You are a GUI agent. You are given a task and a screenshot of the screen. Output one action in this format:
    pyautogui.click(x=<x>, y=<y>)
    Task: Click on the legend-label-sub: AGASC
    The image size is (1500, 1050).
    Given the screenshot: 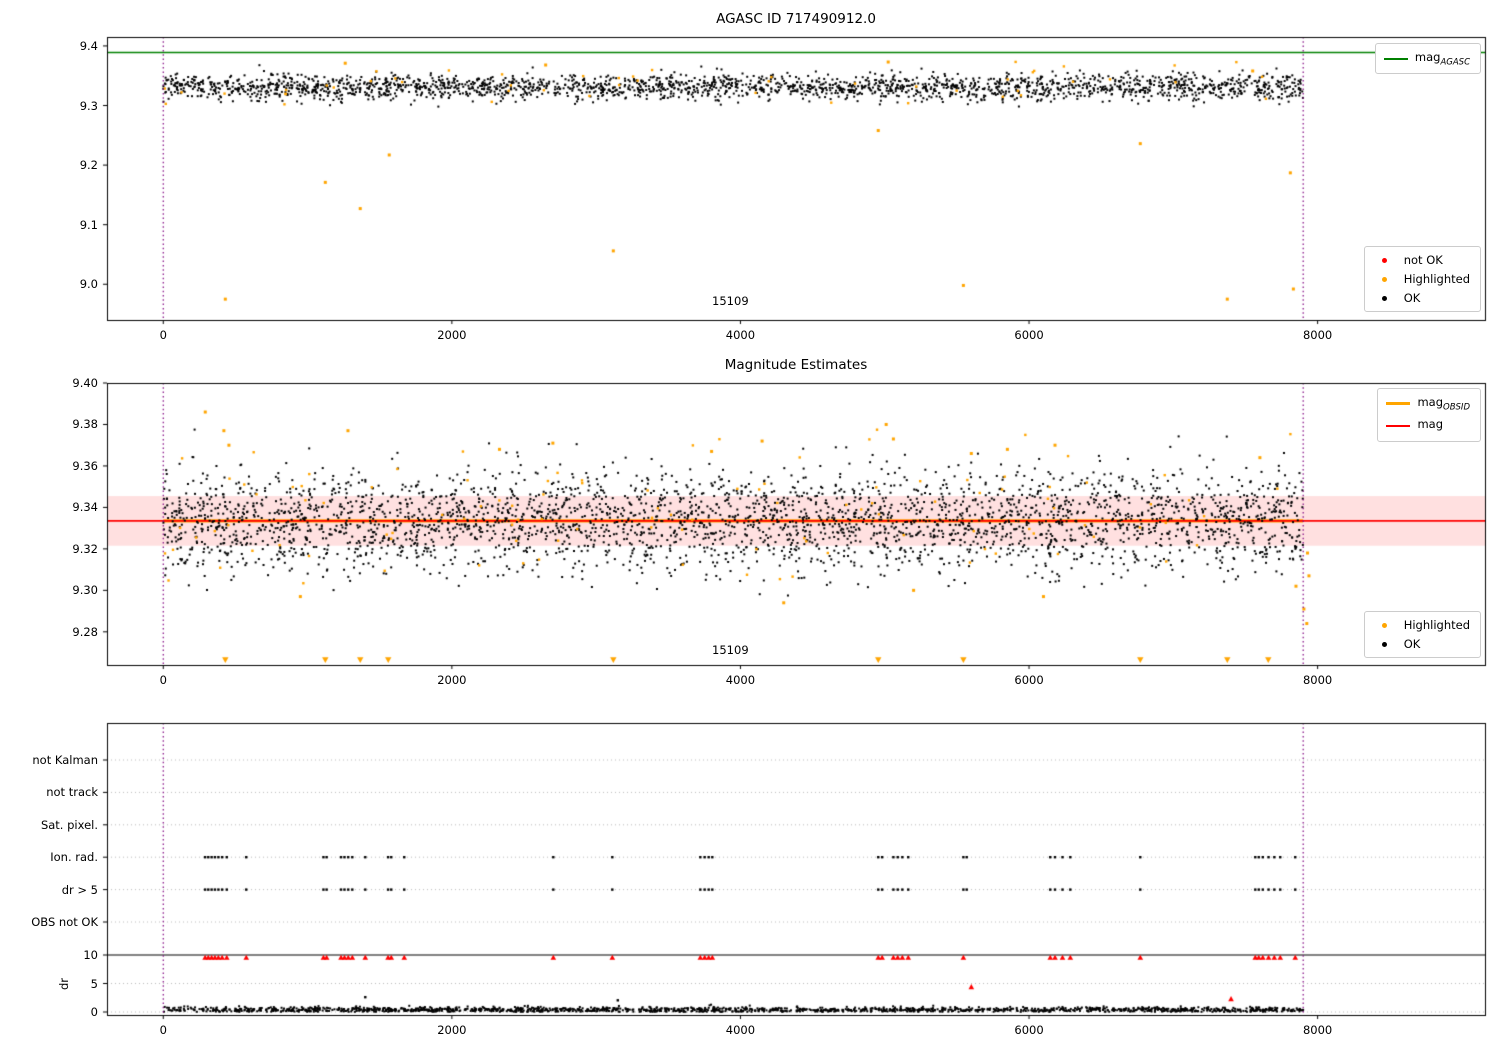 What is the action you would take?
    pyautogui.click(x=1455, y=62)
    